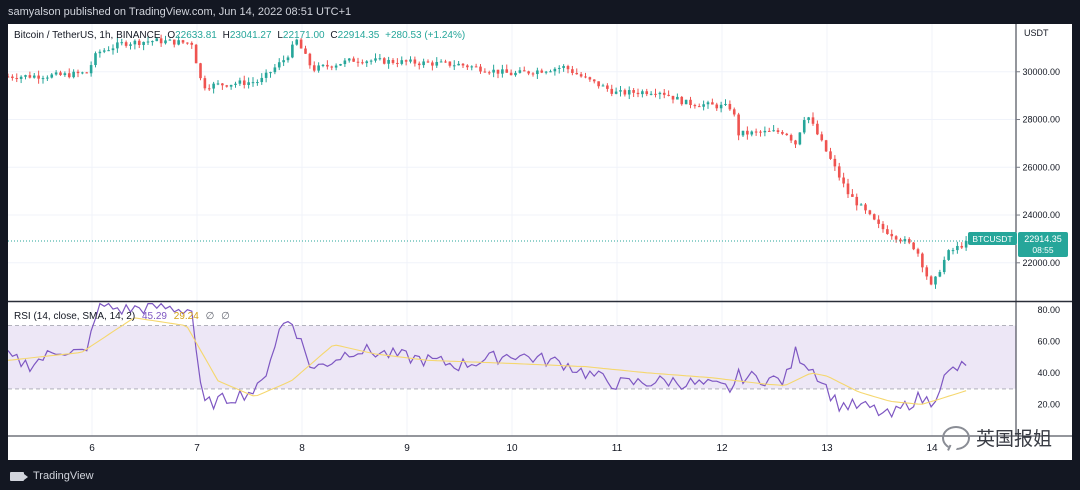  Describe the element at coordinates (617, 448) in the screenshot. I see `x-tick-label: 11` at that location.